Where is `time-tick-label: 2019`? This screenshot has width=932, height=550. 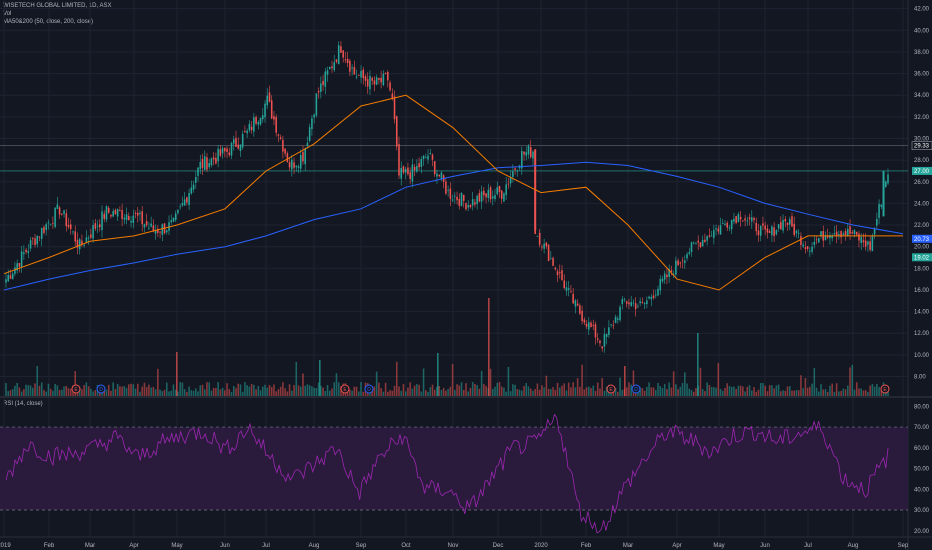 time-tick-label: 2019 is located at coordinates (5, 546).